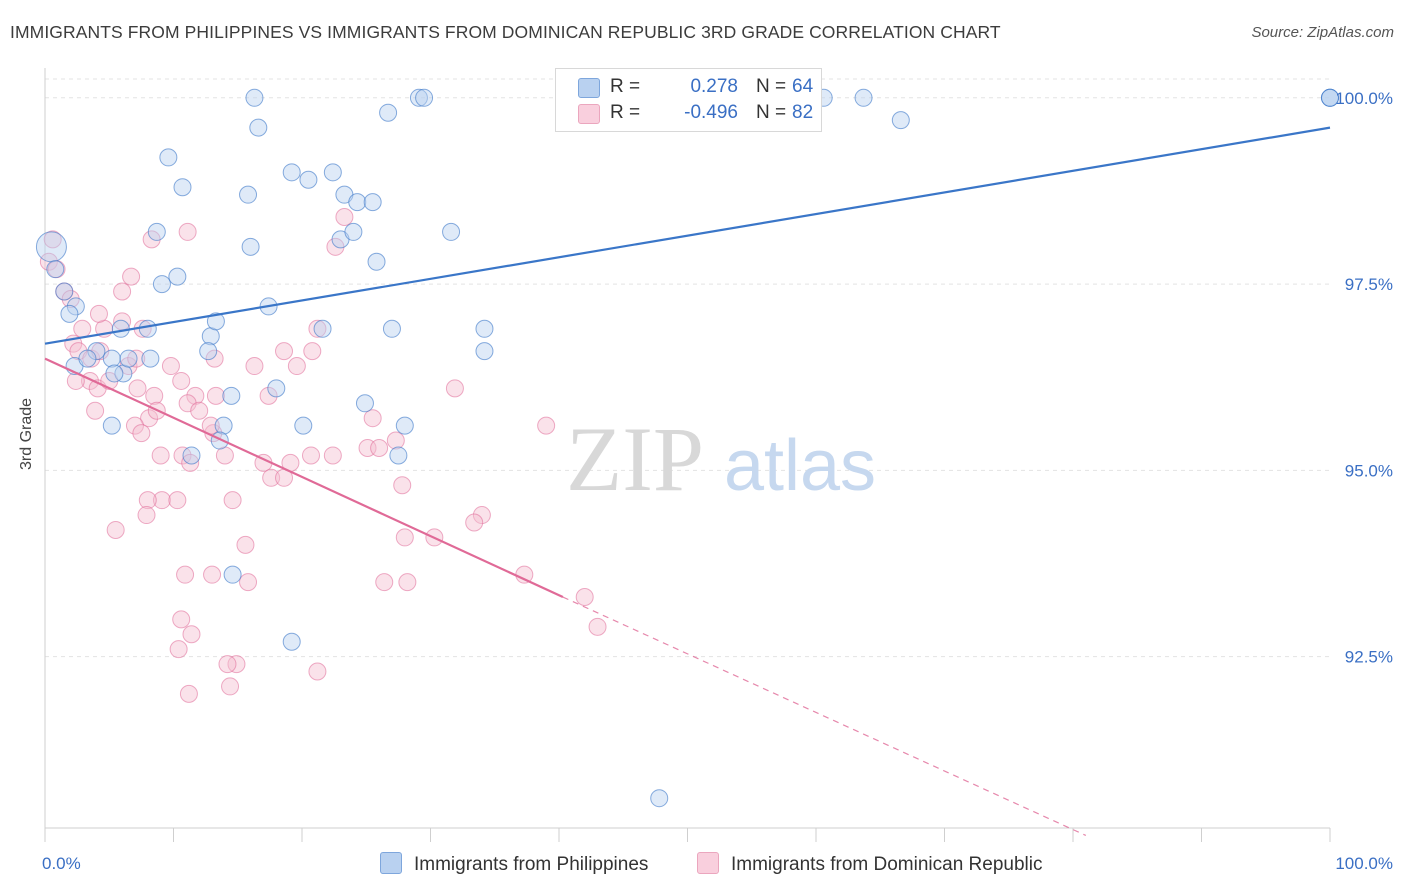  What do you see at coordinates (708, 863) in the screenshot?
I see `bottom-legend-swatch-pink` at bounding box center [708, 863].